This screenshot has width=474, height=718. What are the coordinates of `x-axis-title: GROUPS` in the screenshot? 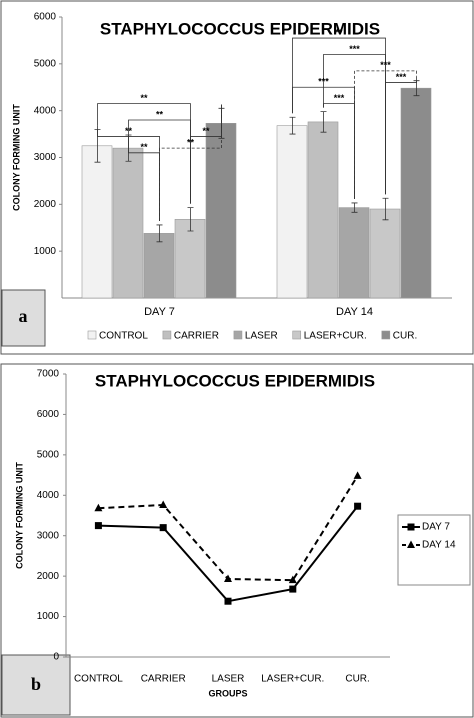 It's located at (227, 693).